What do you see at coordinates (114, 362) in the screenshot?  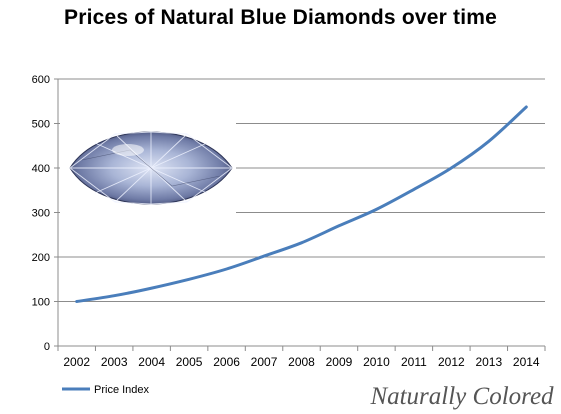 I see `x-tick-label: 2003` at bounding box center [114, 362].